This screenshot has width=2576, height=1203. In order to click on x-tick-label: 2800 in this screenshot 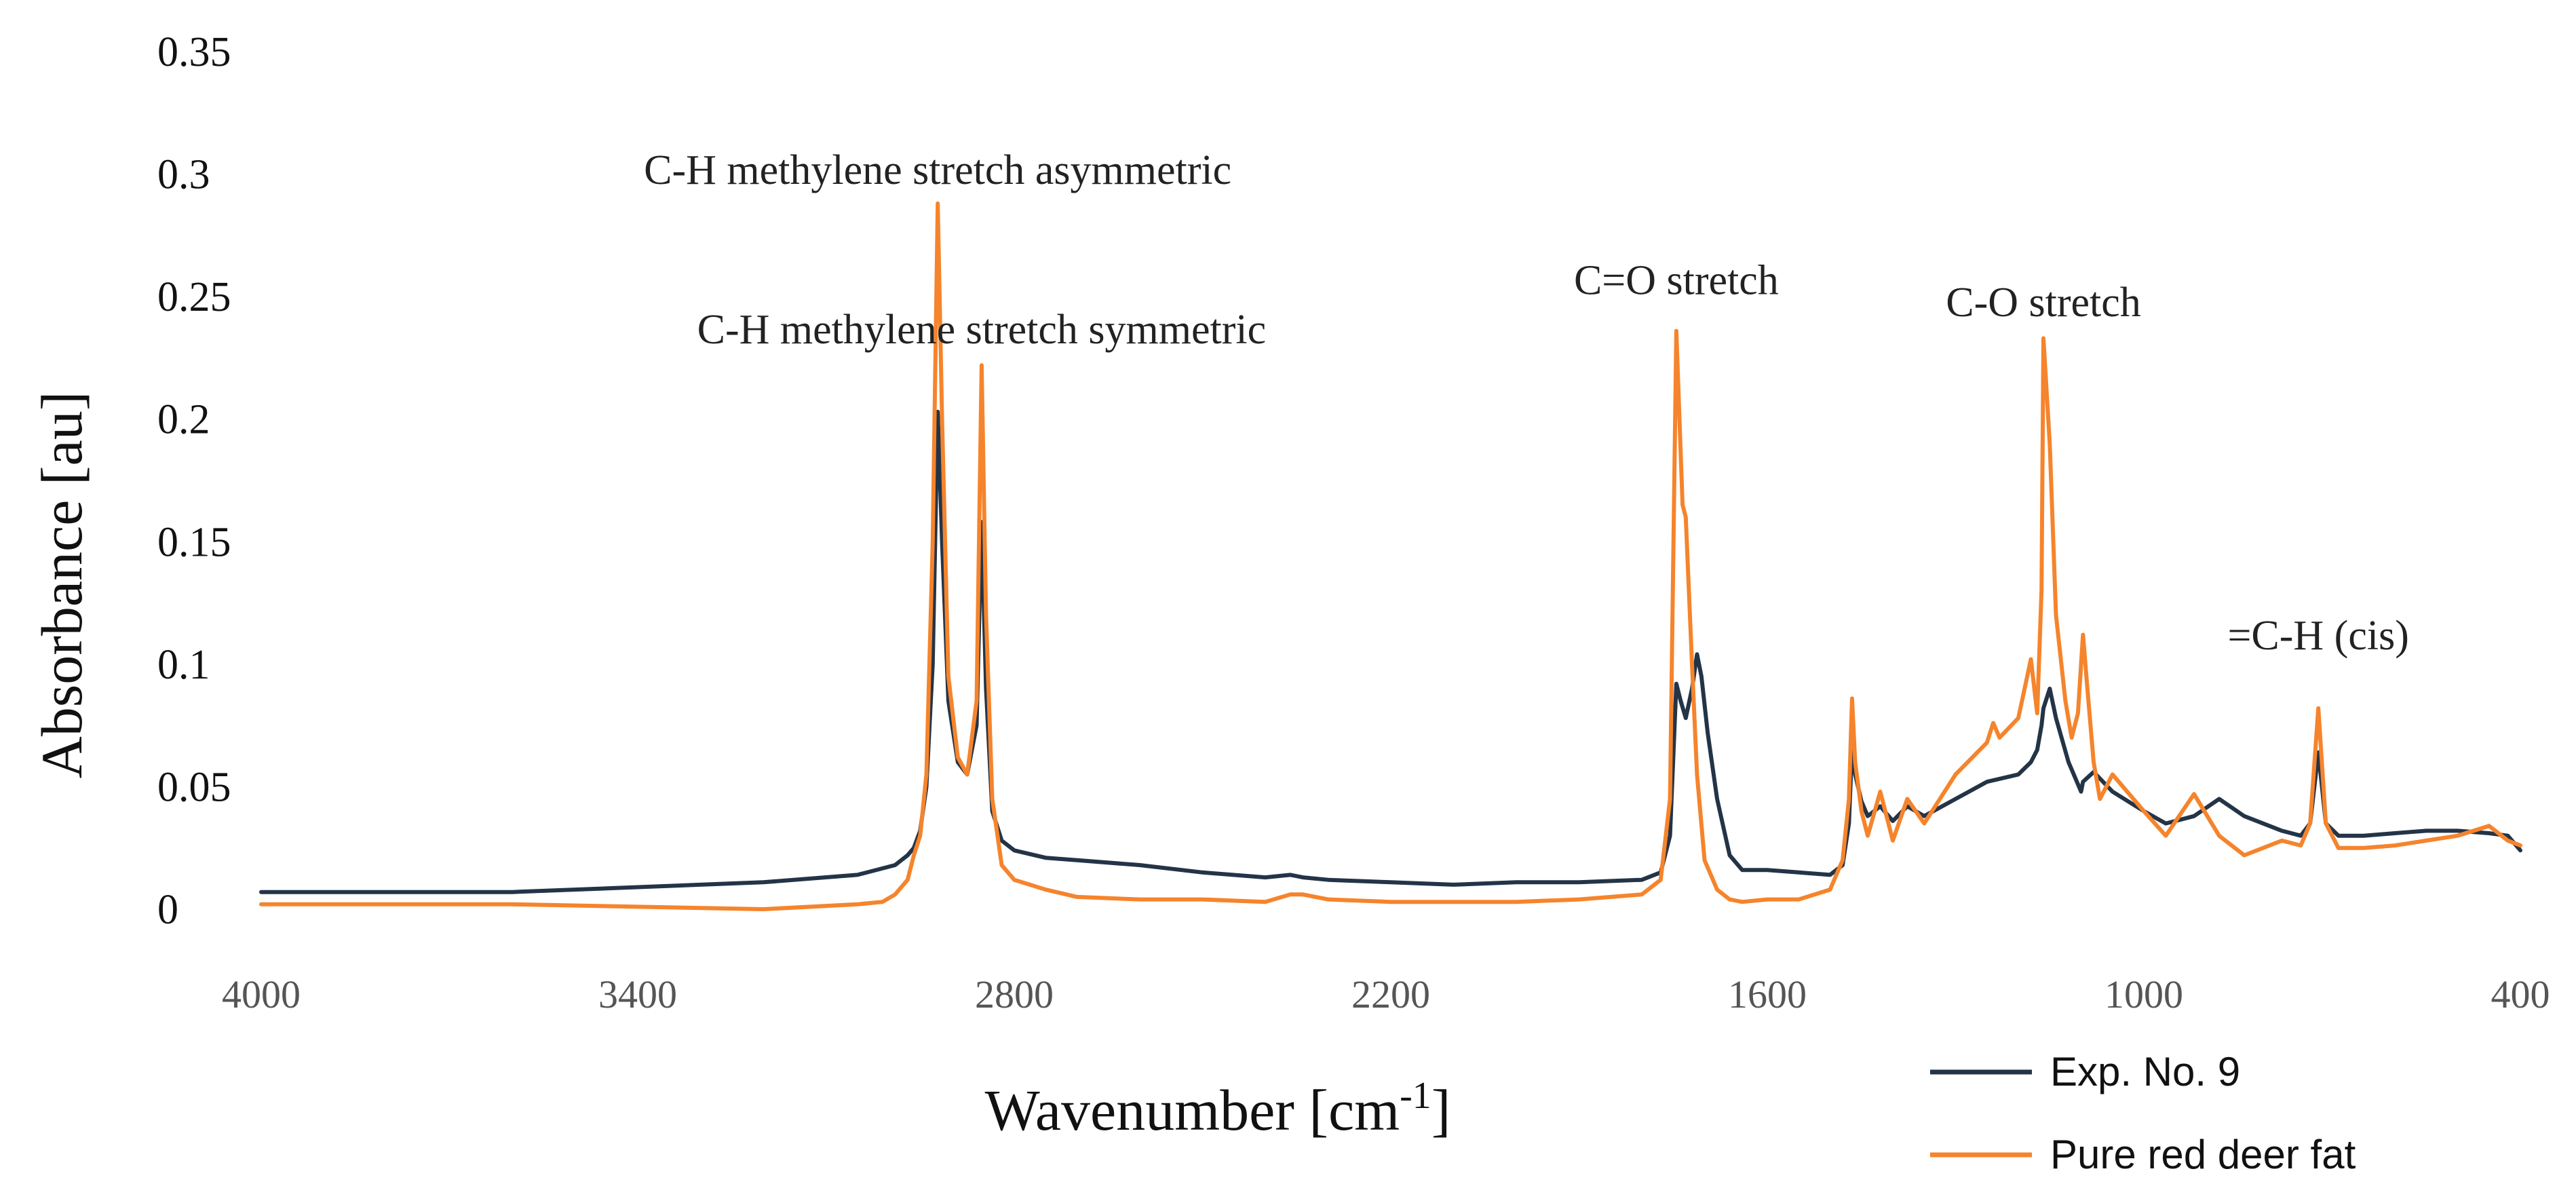, I will do `click(1015, 994)`.